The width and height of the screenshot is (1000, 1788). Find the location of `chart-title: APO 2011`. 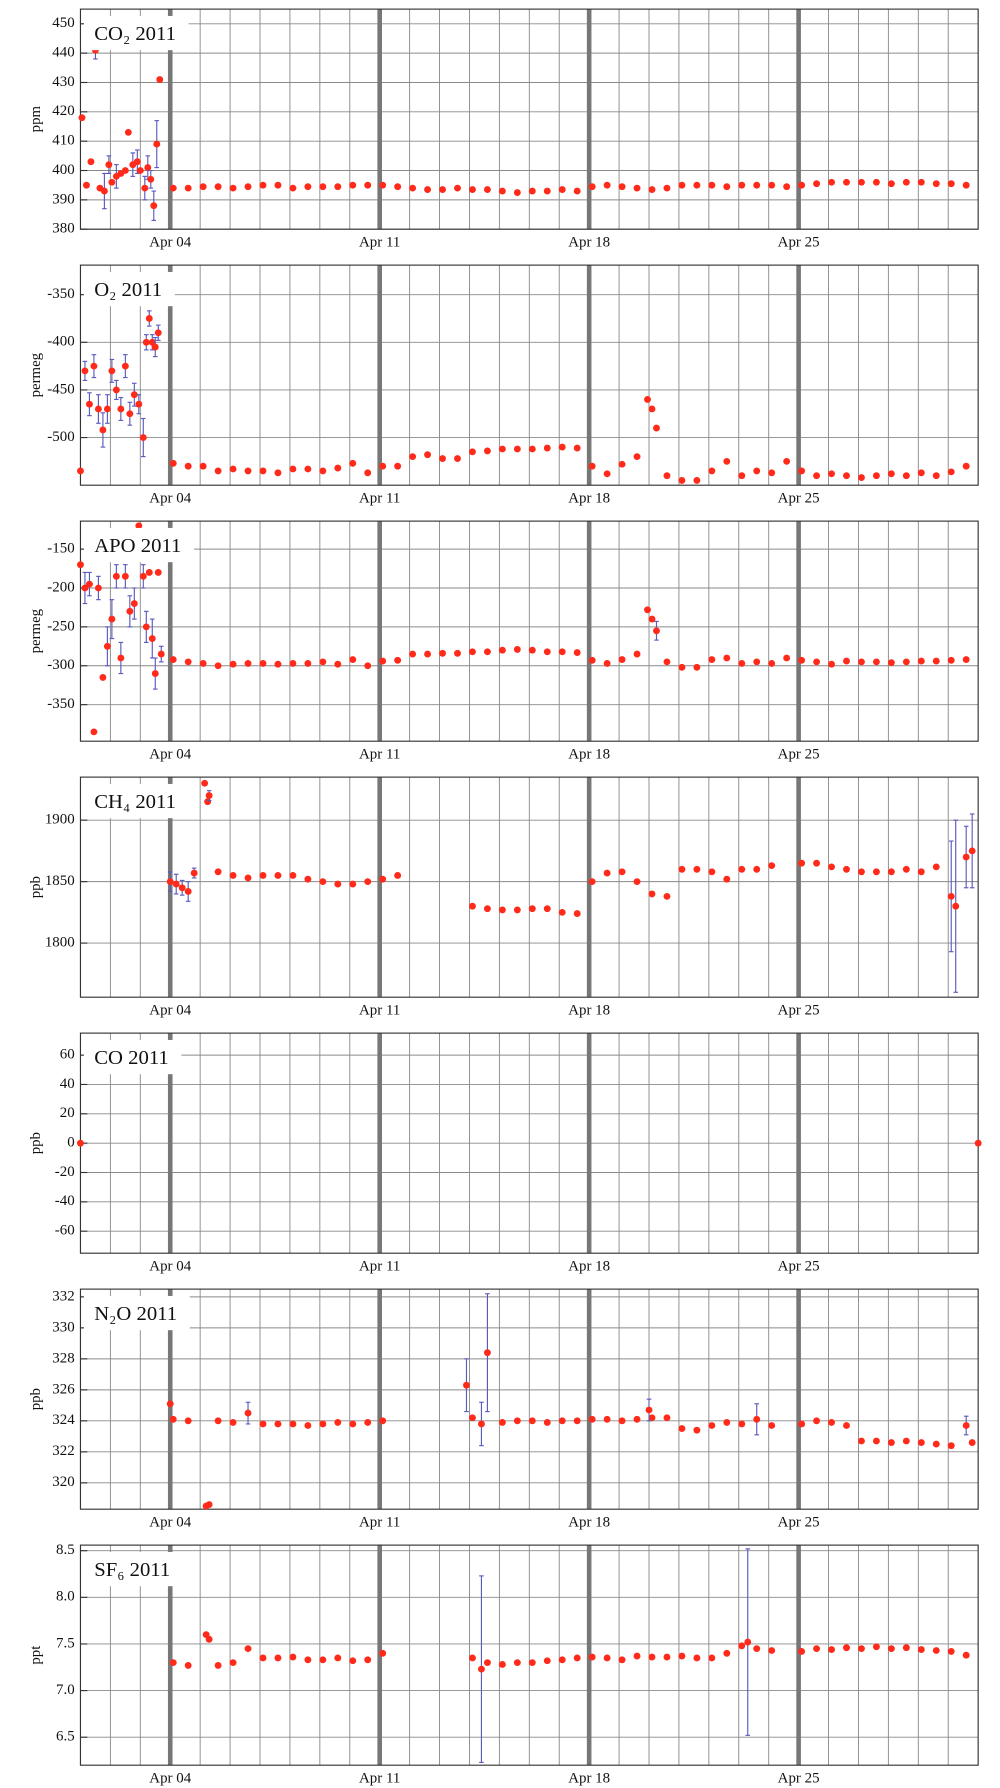

chart-title: APO 2011 is located at coordinates (137, 546).